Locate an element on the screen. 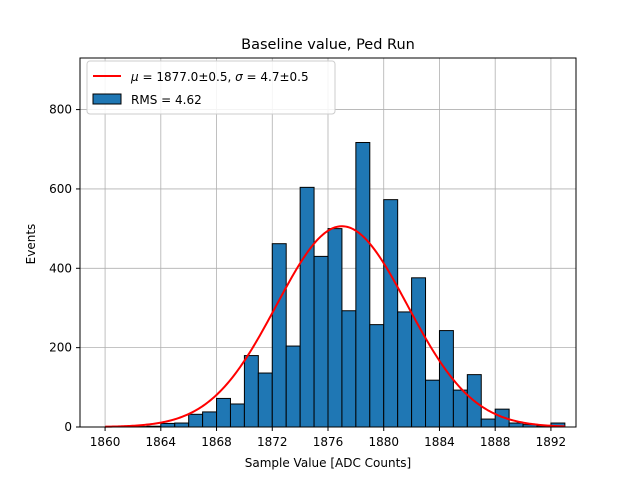  legend-box is located at coordinates (211, 87).